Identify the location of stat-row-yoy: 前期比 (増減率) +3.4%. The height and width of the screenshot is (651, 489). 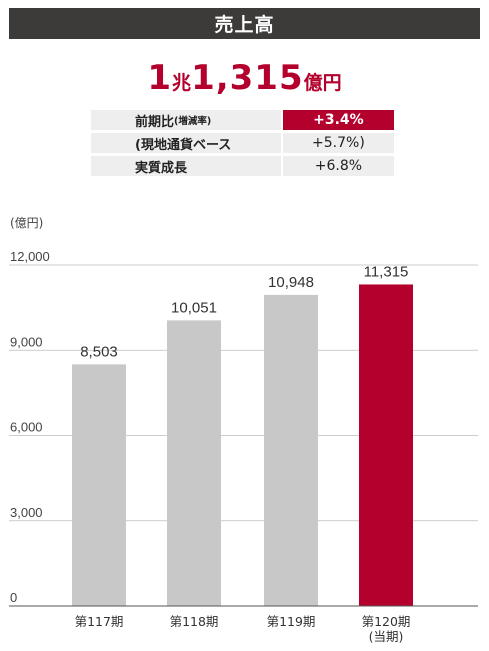
(242, 120).